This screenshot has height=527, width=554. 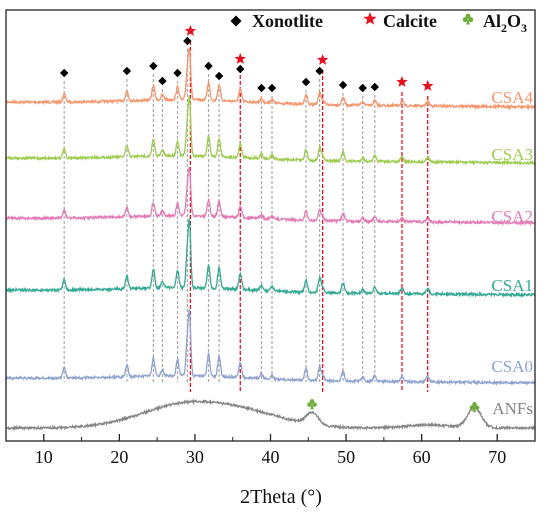 I want to click on series-csa0-curve, so click(x=270, y=348).